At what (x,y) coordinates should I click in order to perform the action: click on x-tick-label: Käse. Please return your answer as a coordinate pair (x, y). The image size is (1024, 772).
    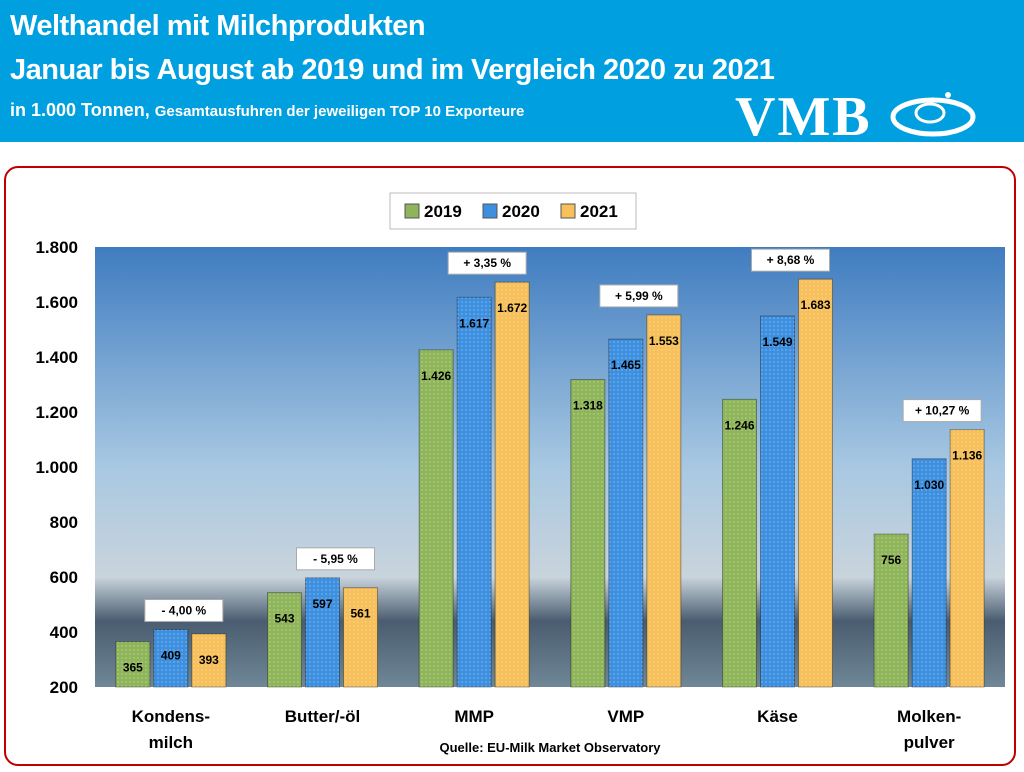
    Looking at the image, I should click on (777, 716).